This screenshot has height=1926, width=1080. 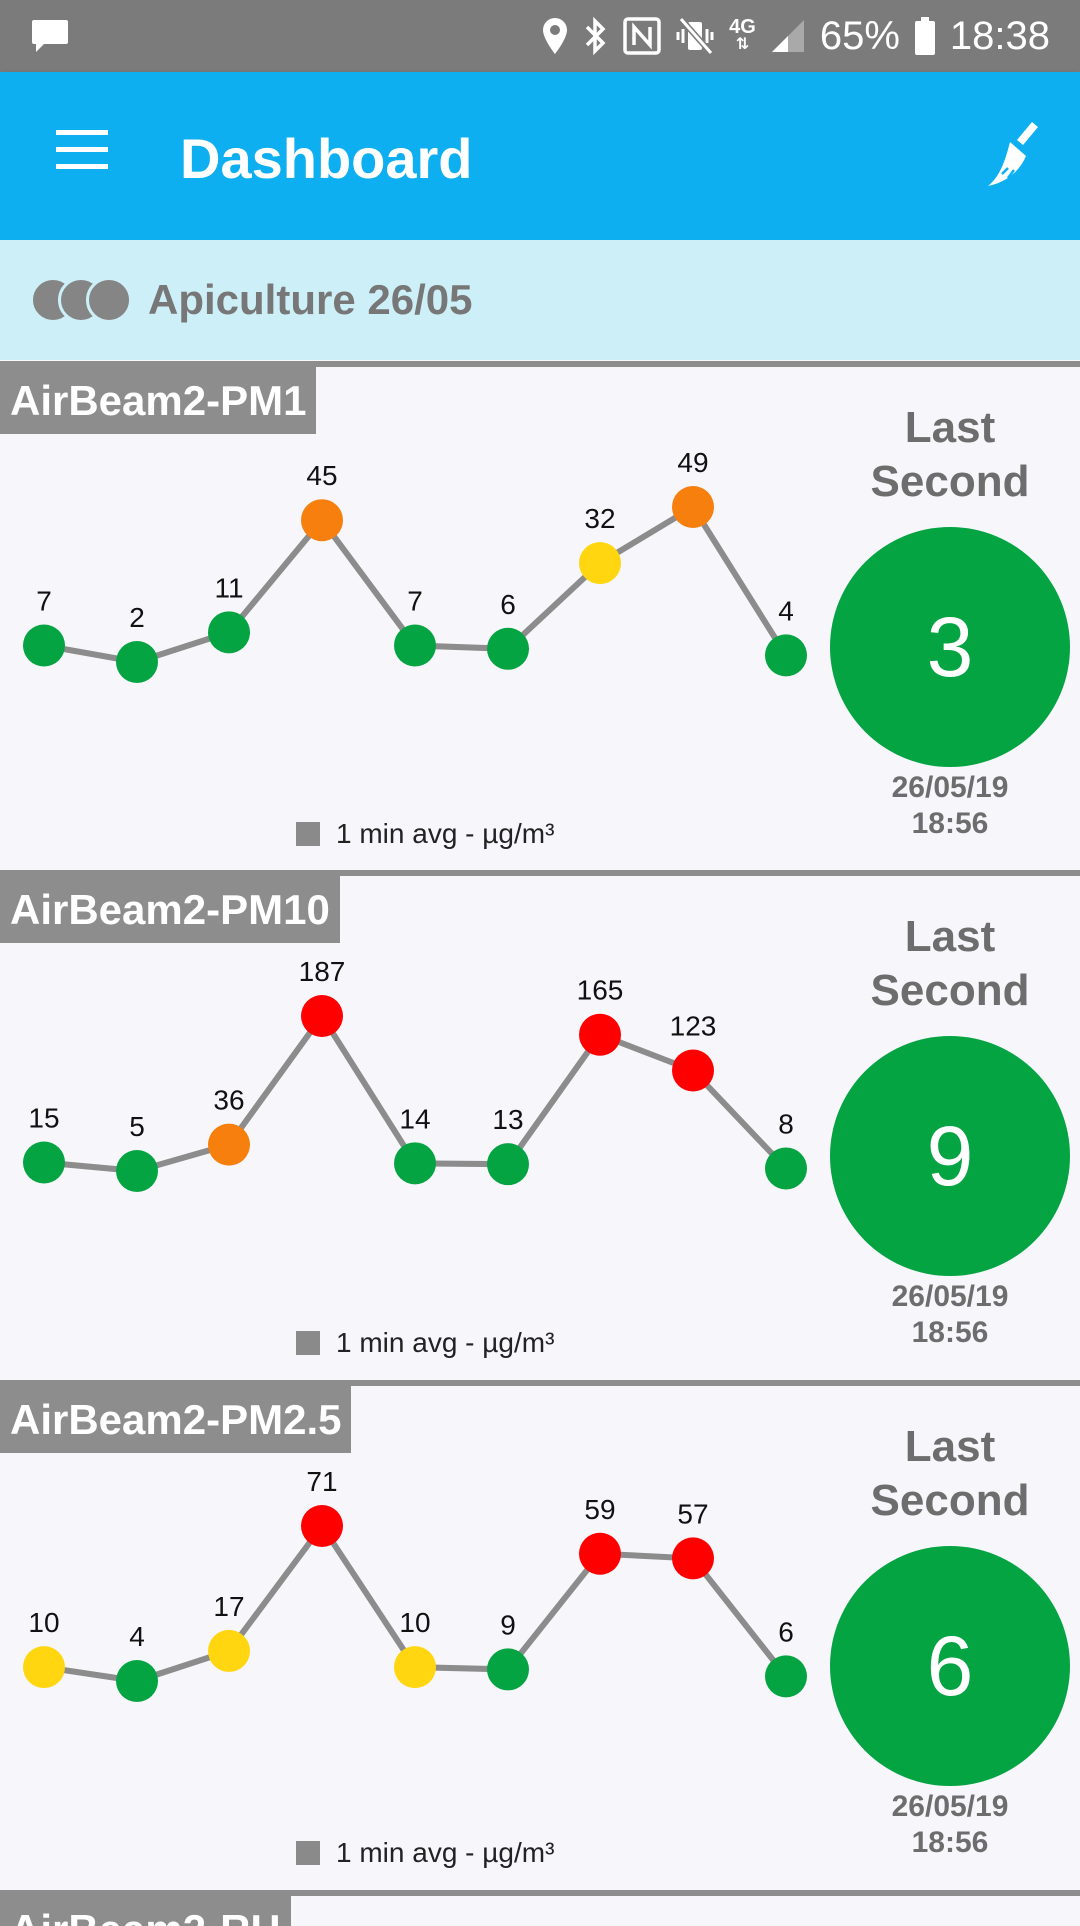 What do you see at coordinates (415, 1584) in the screenshot?
I see `chart-pm25: 10 4 17 71 10 9 59 57 6` at bounding box center [415, 1584].